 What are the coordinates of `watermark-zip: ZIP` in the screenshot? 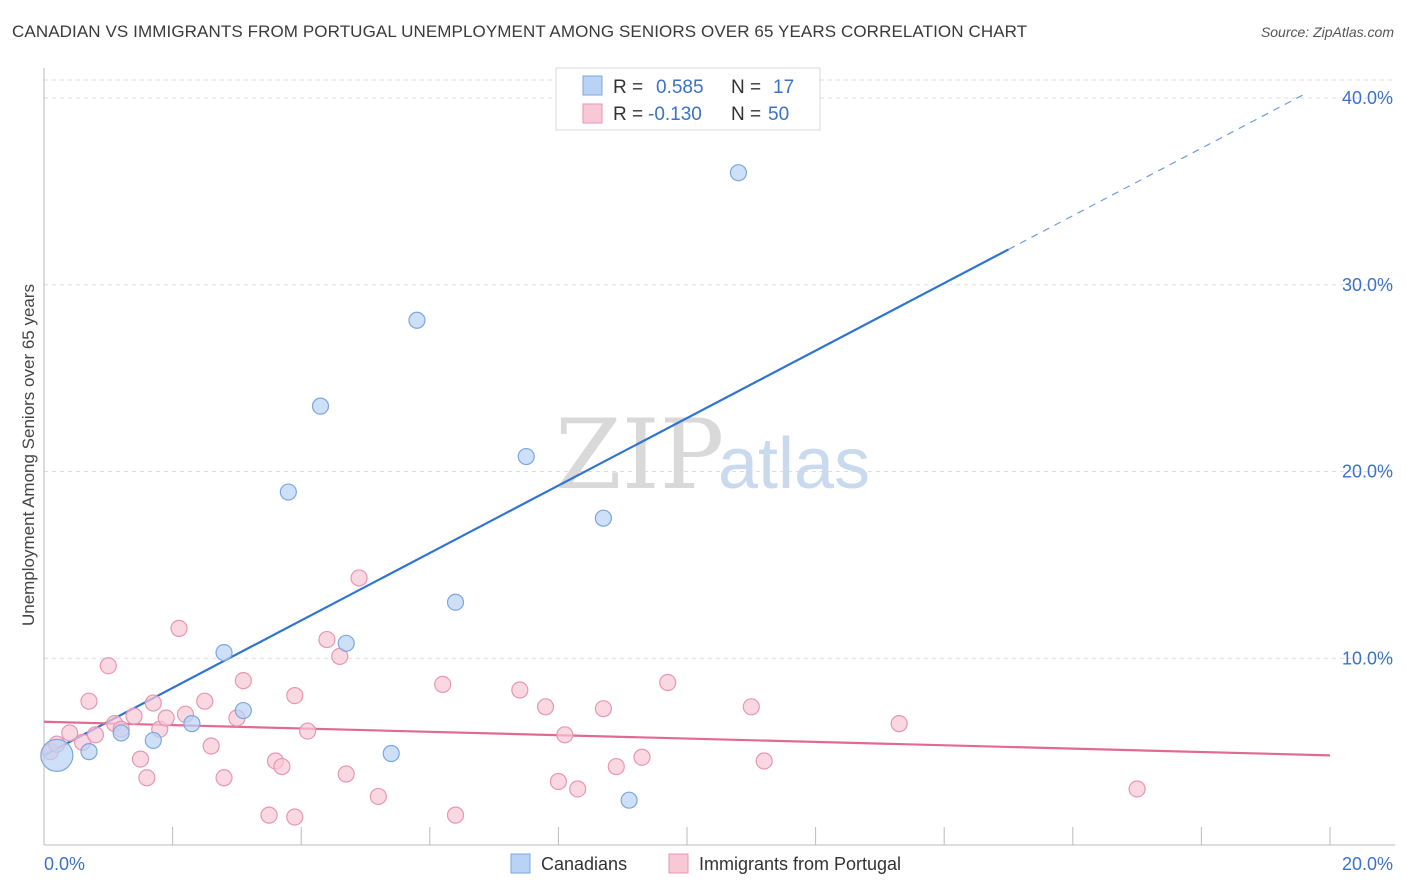 It's located at (639, 455).